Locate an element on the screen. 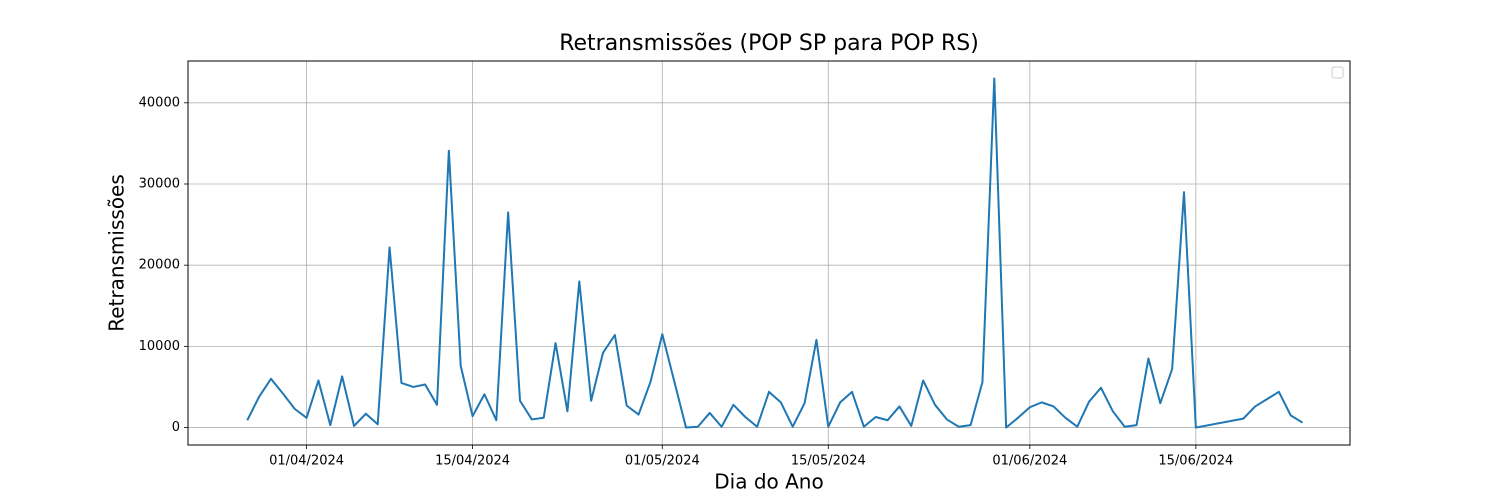 The height and width of the screenshot is (500, 1500). y-tick-label: 10000 is located at coordinates (159, 346).